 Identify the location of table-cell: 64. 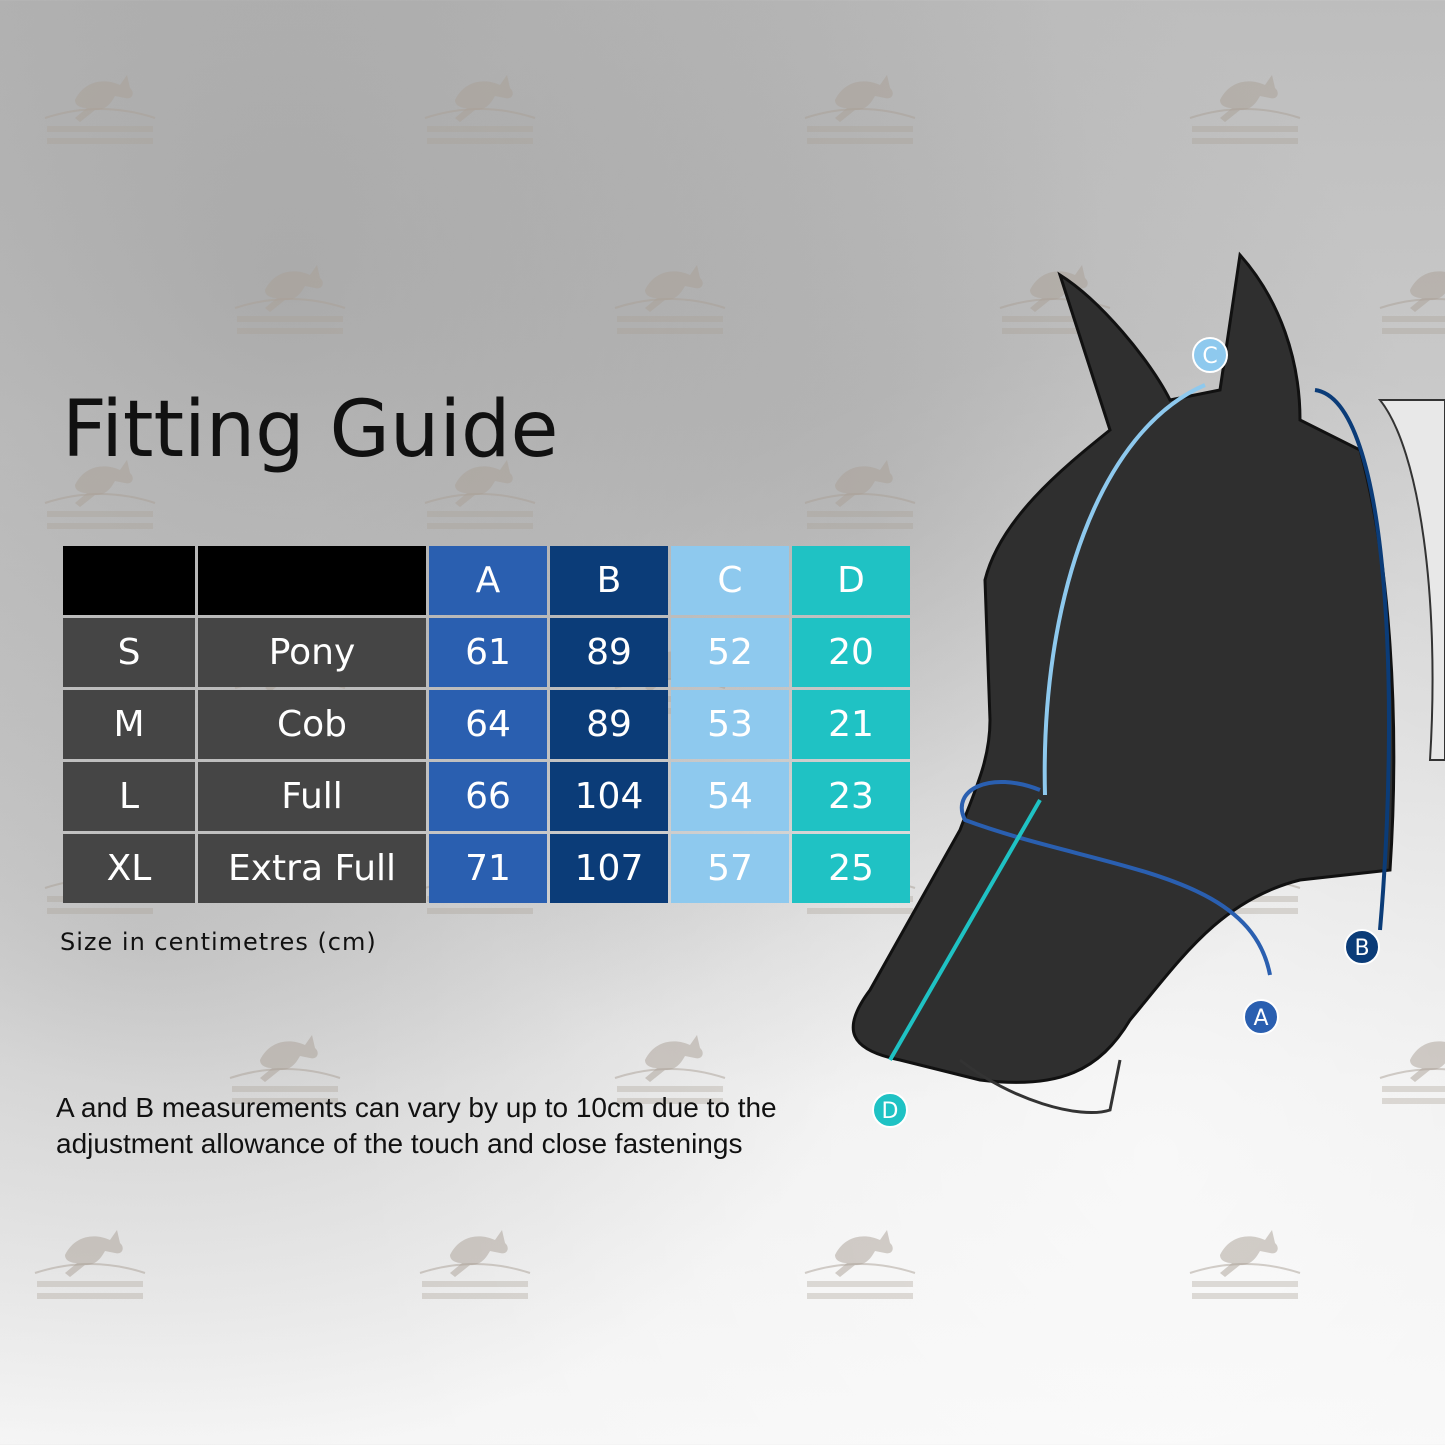
(488, 724).